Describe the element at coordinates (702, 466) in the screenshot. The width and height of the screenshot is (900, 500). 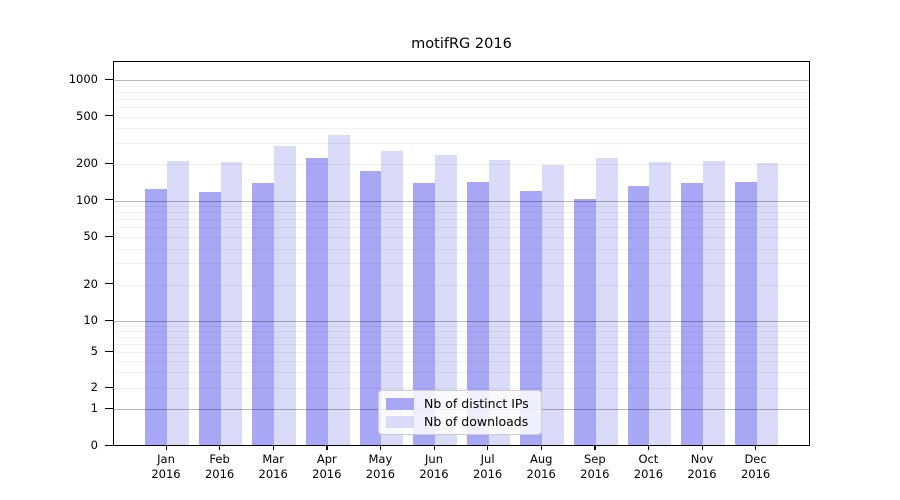
I see `x-axis-tick-label: Nov 2016` at that location.